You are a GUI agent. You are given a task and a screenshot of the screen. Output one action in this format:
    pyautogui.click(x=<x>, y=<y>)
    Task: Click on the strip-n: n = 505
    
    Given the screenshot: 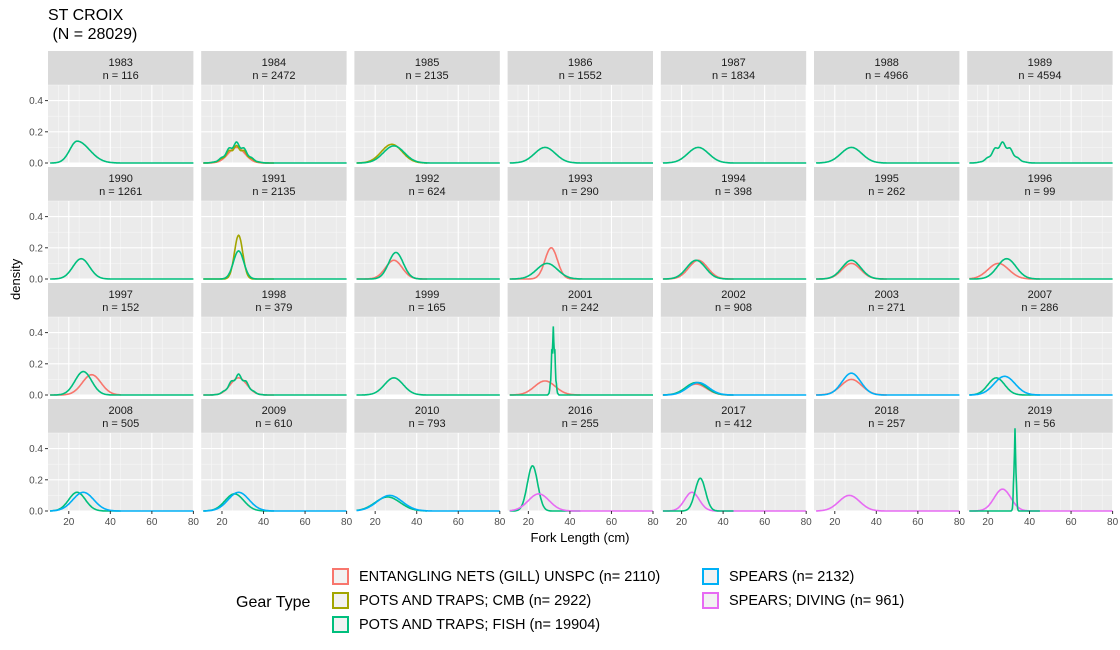 What is the action you would take?
    pyautogui.click(x=120, y=424)
    